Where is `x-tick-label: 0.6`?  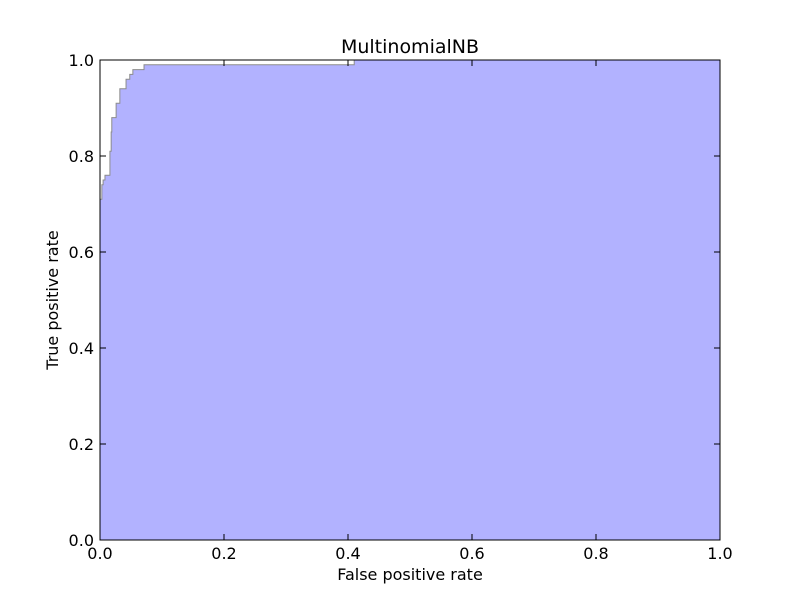
x-tick-label: 0.6 is located at coordinates (471, 553).